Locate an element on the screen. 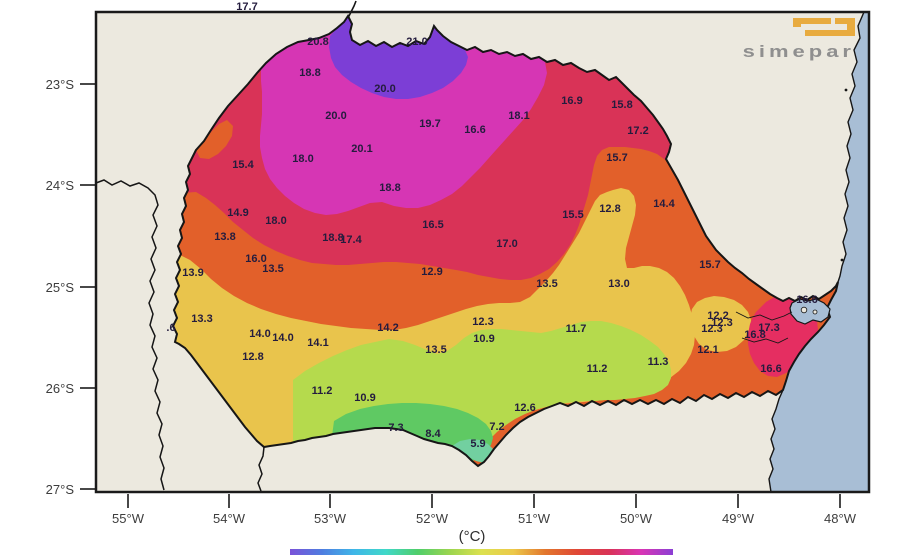 The width and height of the screenshot is (915, 555). lon-tick-label: 50°W is located at coordinates (636, 518).